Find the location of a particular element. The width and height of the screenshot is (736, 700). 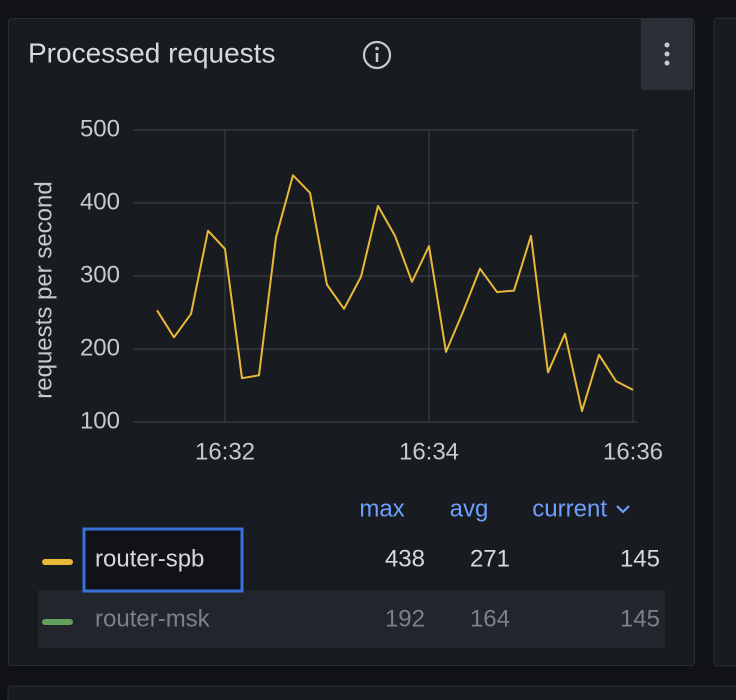

legend-series-name: router-spb is located at coordinates (149, 558).